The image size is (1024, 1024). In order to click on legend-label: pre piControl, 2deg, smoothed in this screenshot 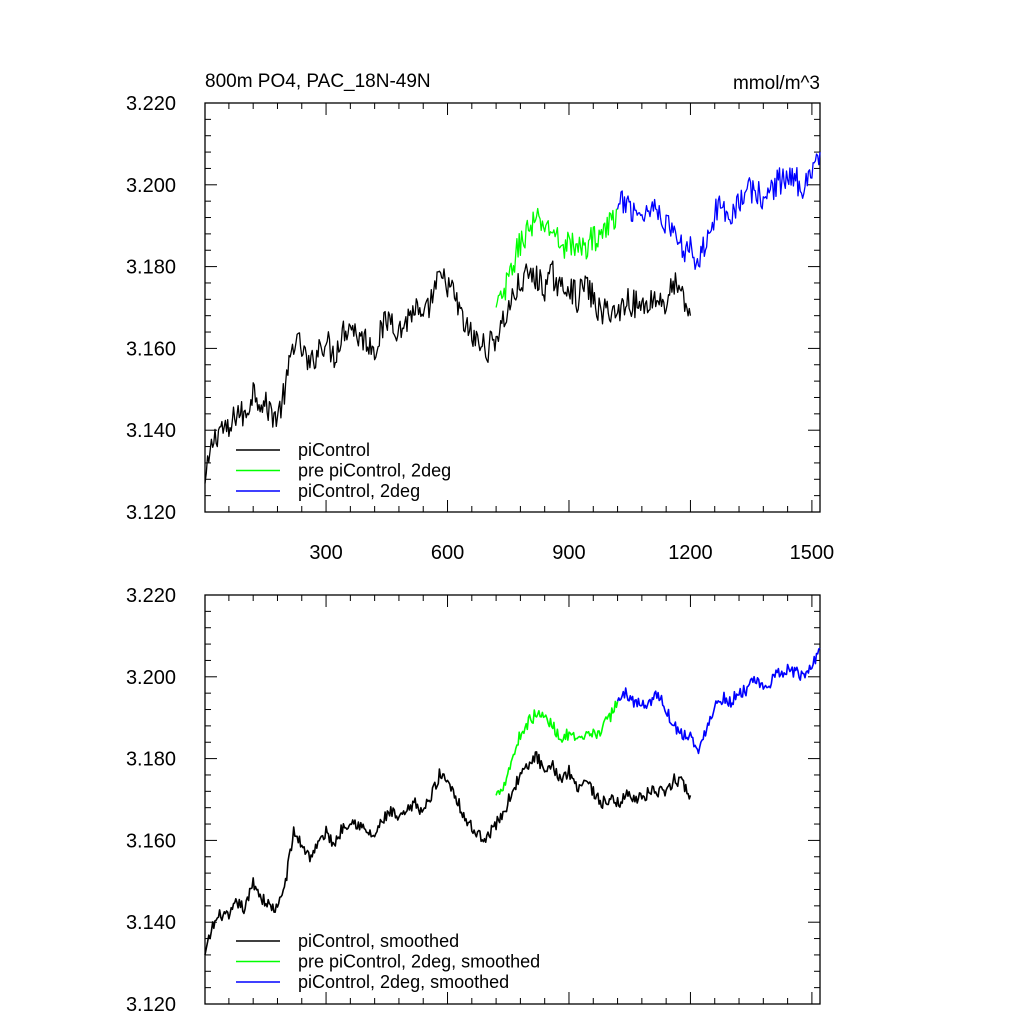, I will do `click(419, 962)`.